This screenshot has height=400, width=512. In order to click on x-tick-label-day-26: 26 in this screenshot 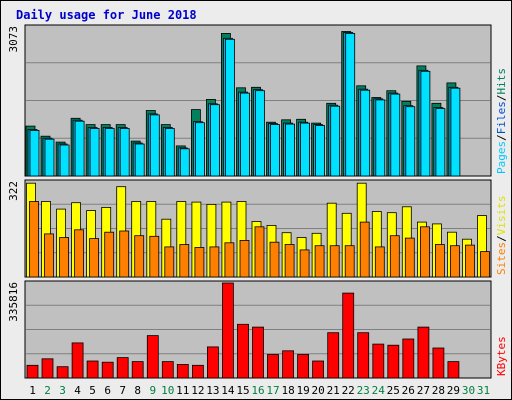, I will do `click(408, 390)`.